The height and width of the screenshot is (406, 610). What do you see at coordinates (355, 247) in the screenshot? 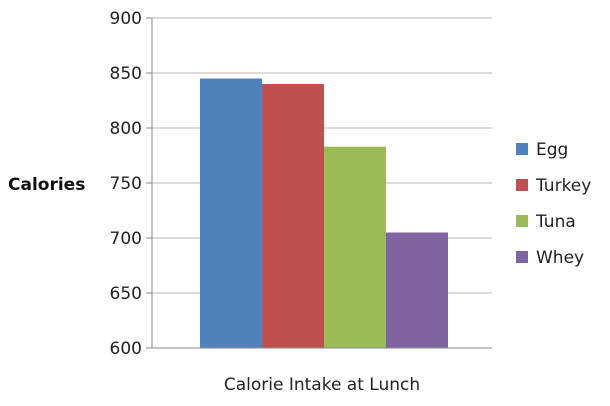
I see `bar-tuna` at bounding box center [355, 247].